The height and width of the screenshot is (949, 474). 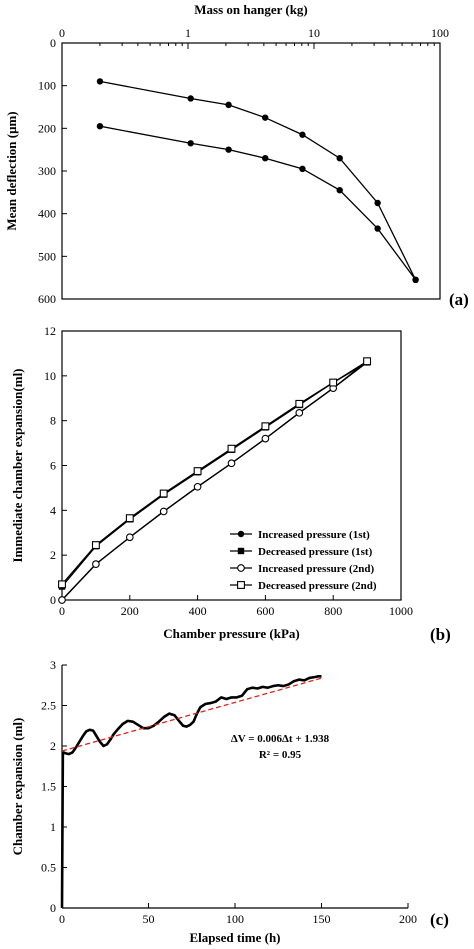 I want to click on y-tick-label: 2.5, so click(x=48, y=706).